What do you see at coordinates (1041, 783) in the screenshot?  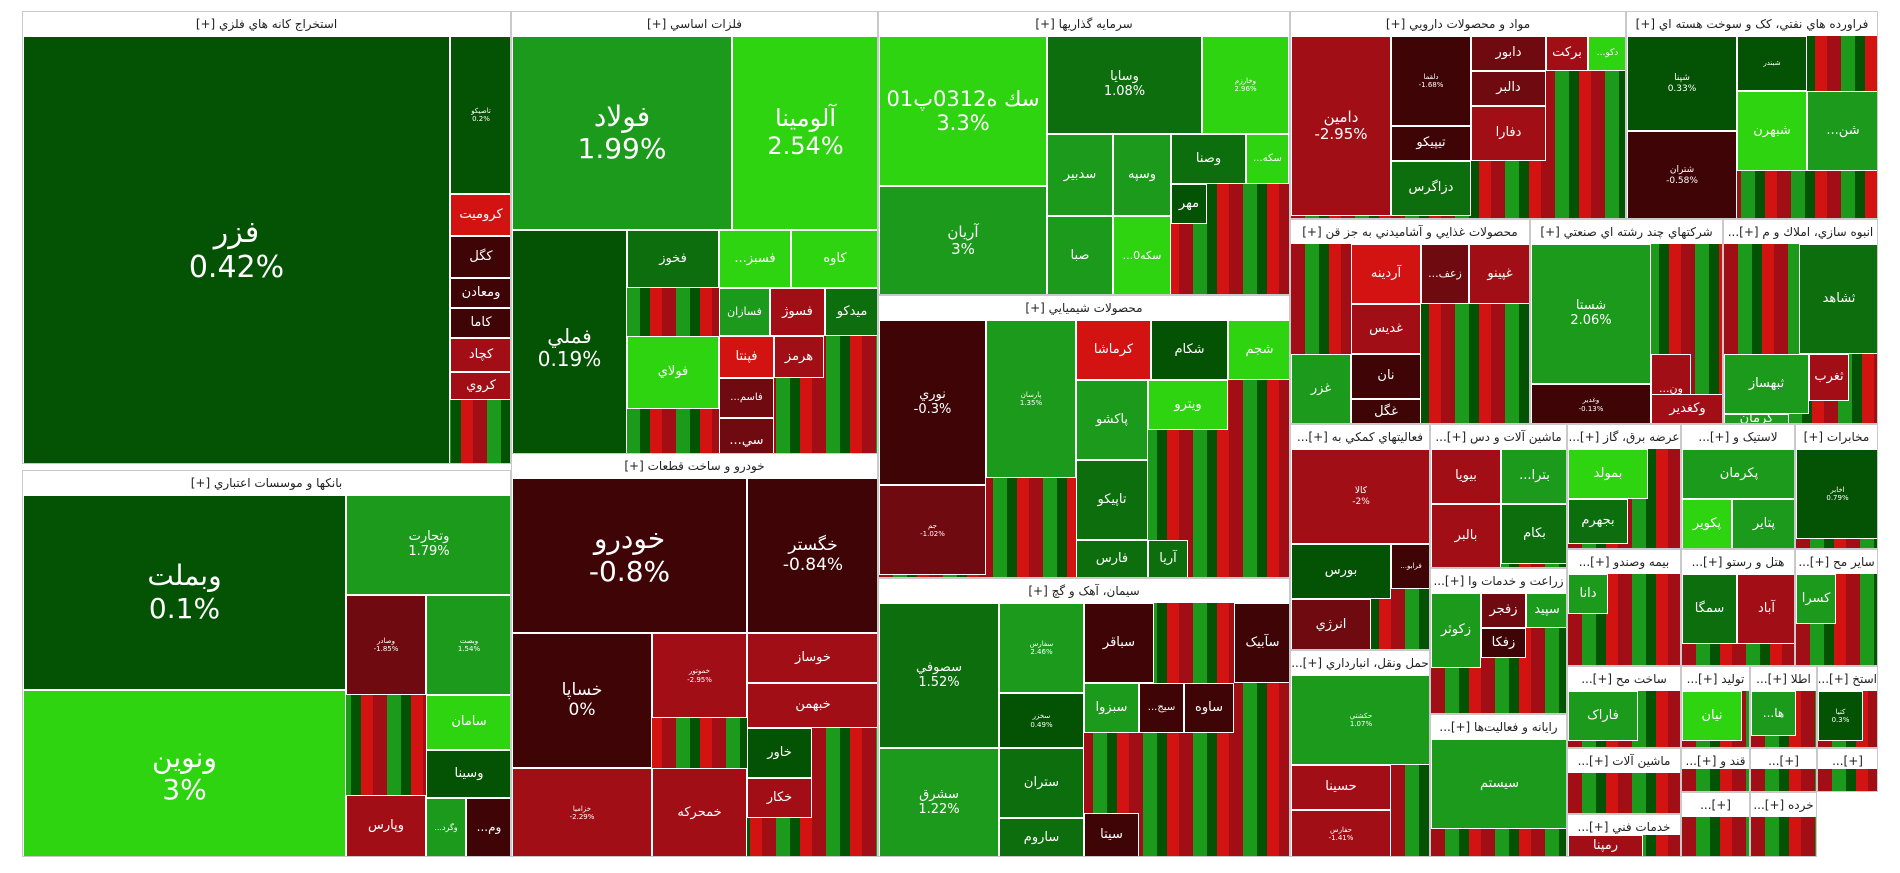 I see `stock-cell: ستران` at bounding box center [1041, 783].